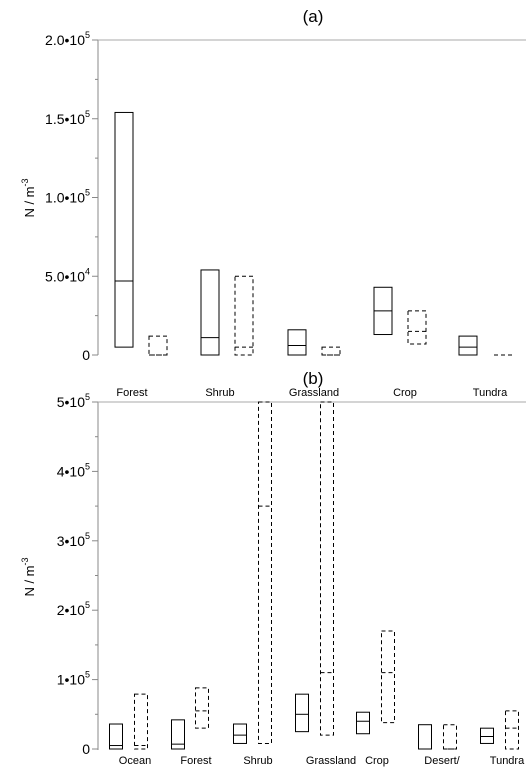  I want to click on x-category-label: Ocean, so click(135, 761).